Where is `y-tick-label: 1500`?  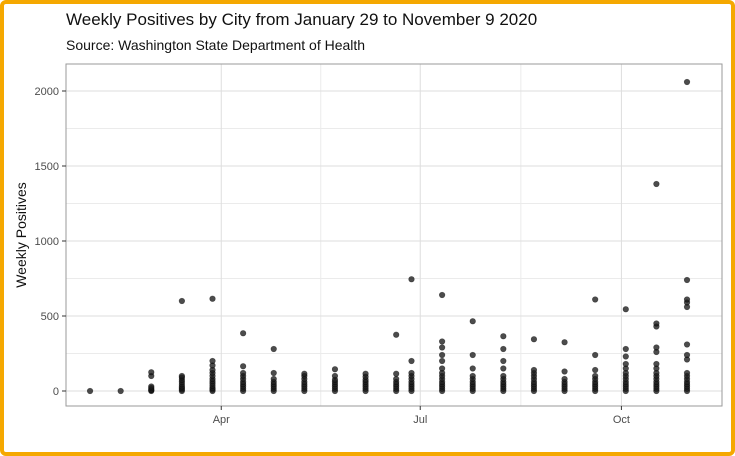 y-tick-label: 1500 is located at coordinates (47, 167).